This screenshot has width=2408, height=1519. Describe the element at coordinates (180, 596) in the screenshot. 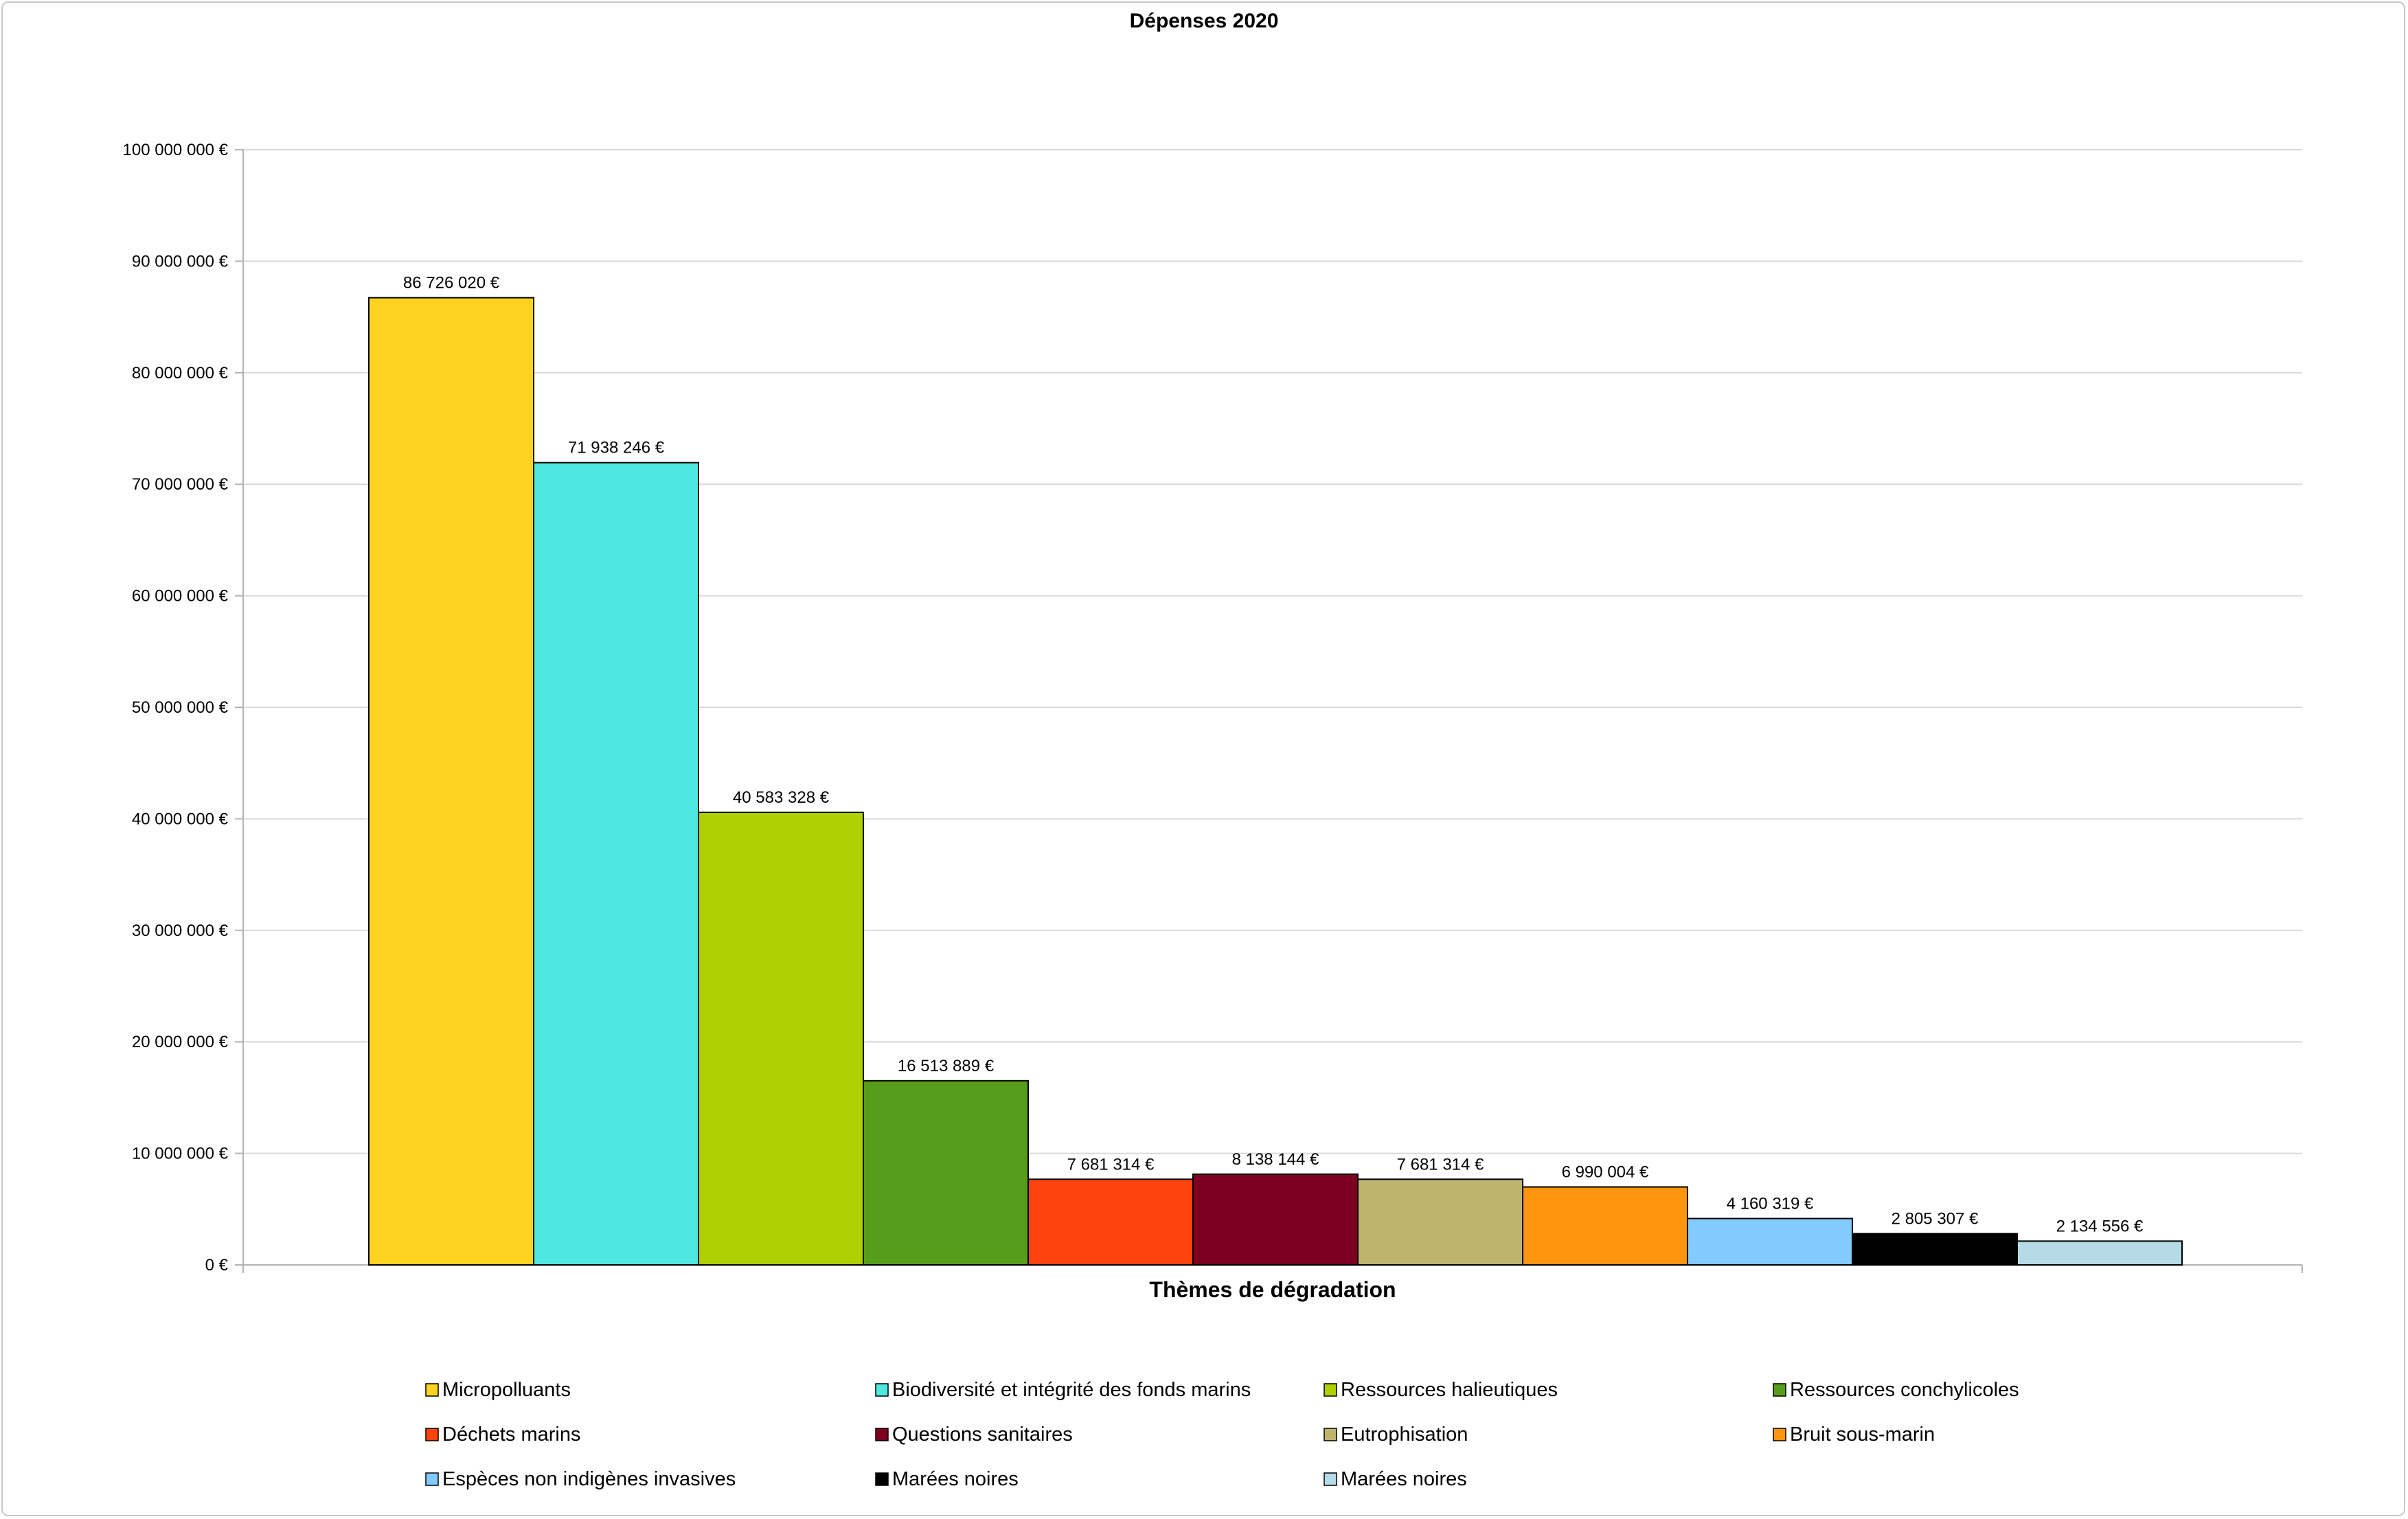

I see `y-tick-label: 60 000 000 €` at that location.